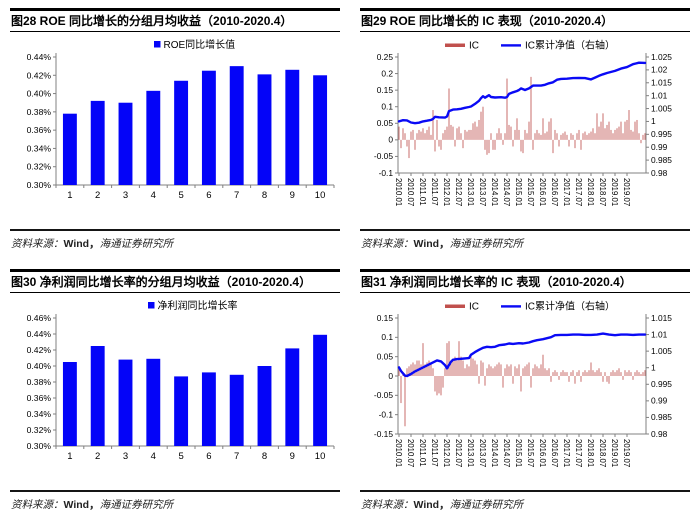 The width and height of the screenshot is (700, 512). What do you see at coordinates (386, 414) in the screenshot?
I see `svg-text: -0.1` at bounding box center [386, 414].